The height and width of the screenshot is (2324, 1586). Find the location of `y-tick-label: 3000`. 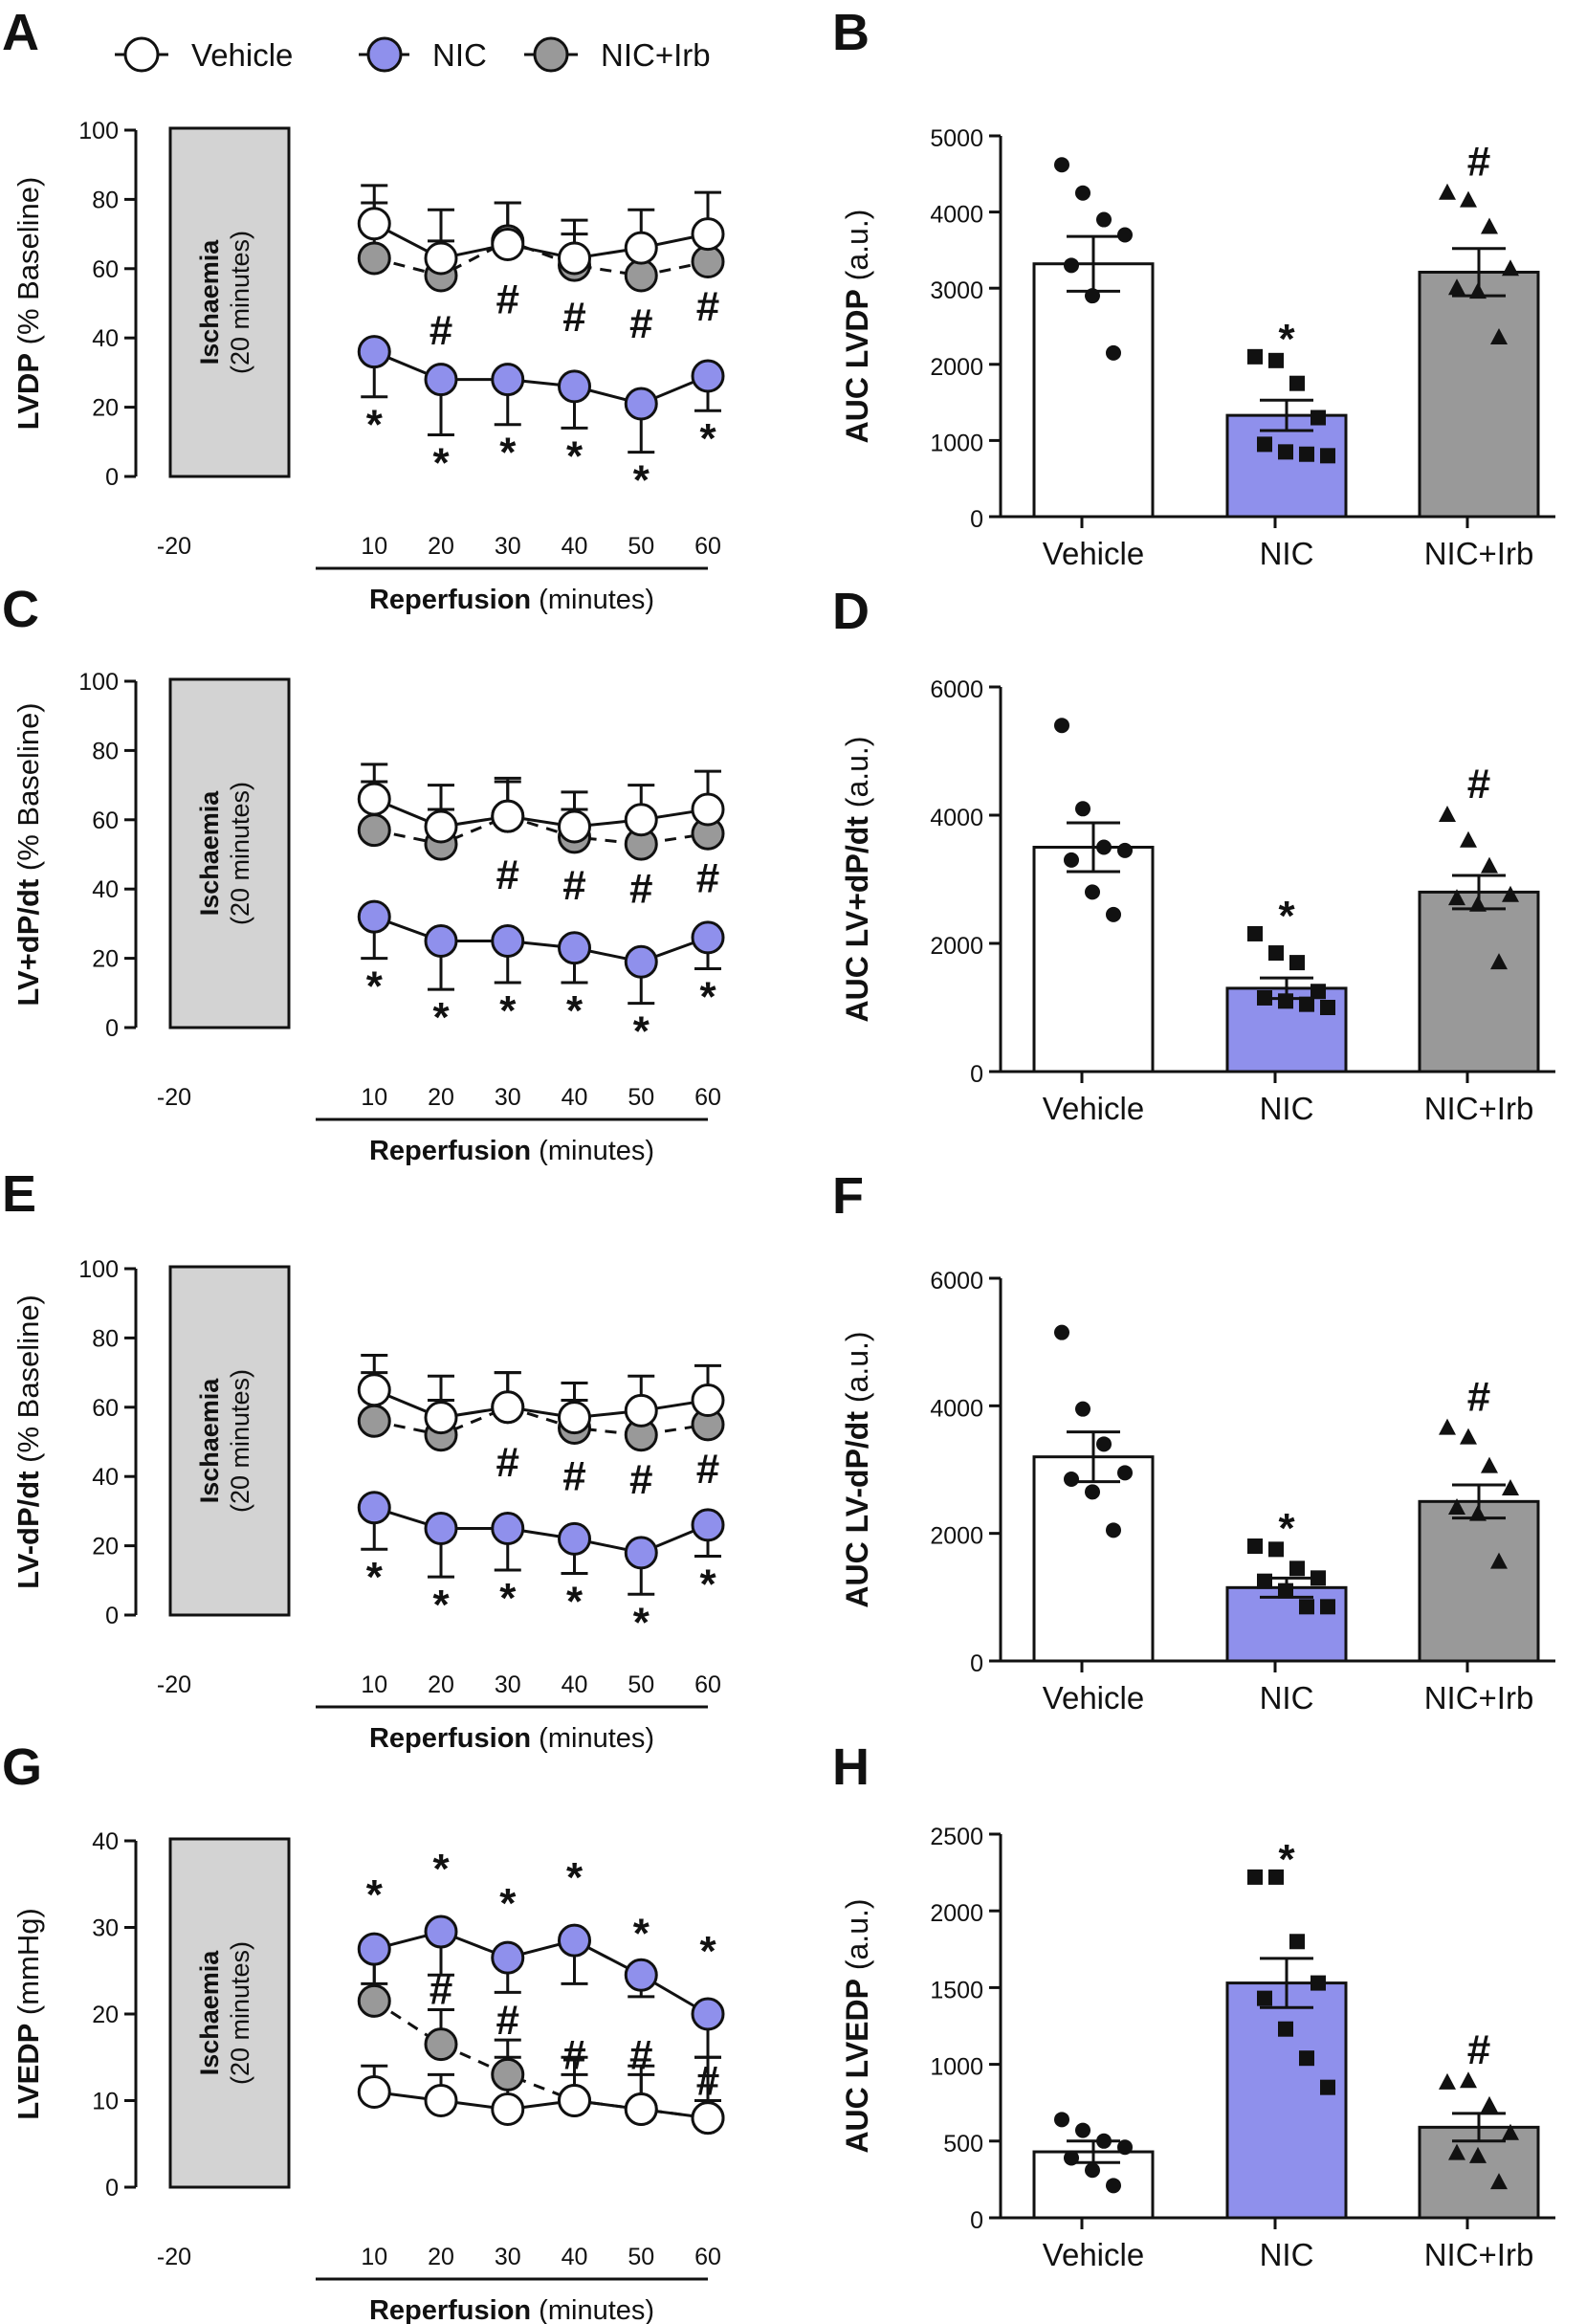

y-tick-label: 3000 is located at coordinates (956, 290).